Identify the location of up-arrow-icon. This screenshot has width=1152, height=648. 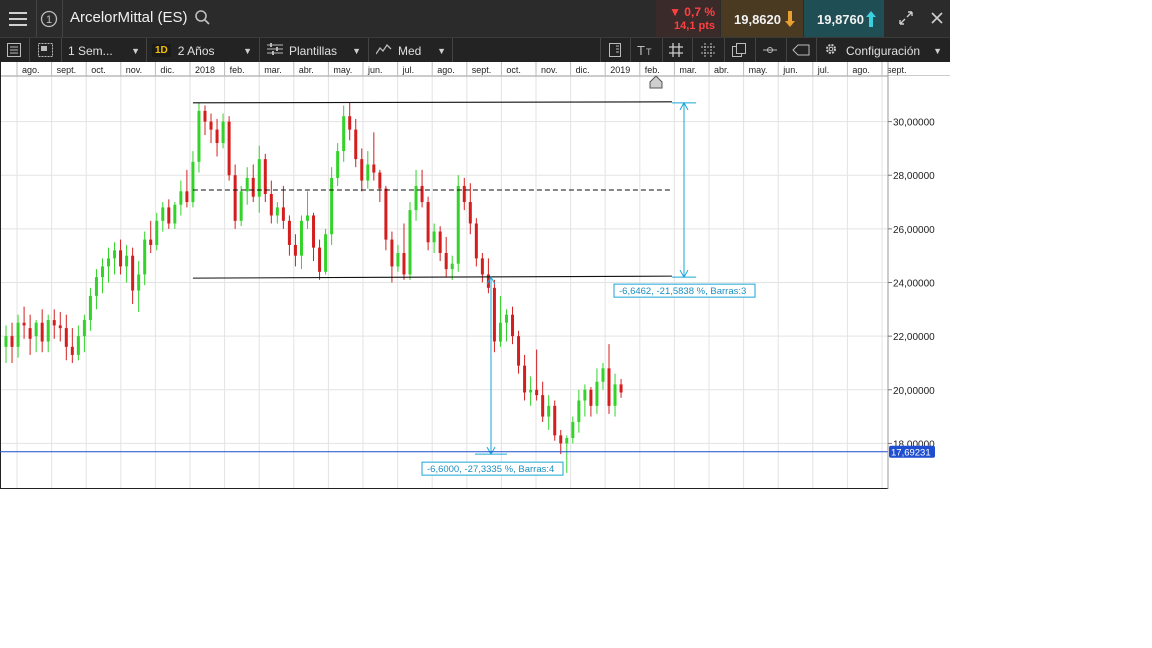
(871, 21).